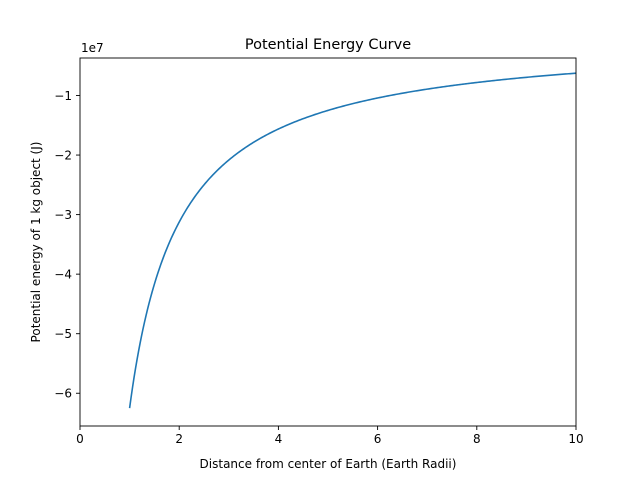 This screenshot has height=480, width=640. What do you see at coordinates (92, 48) in the screenshot?
I see `y-offset-text: 1e7` at bounding box center [92, 48].